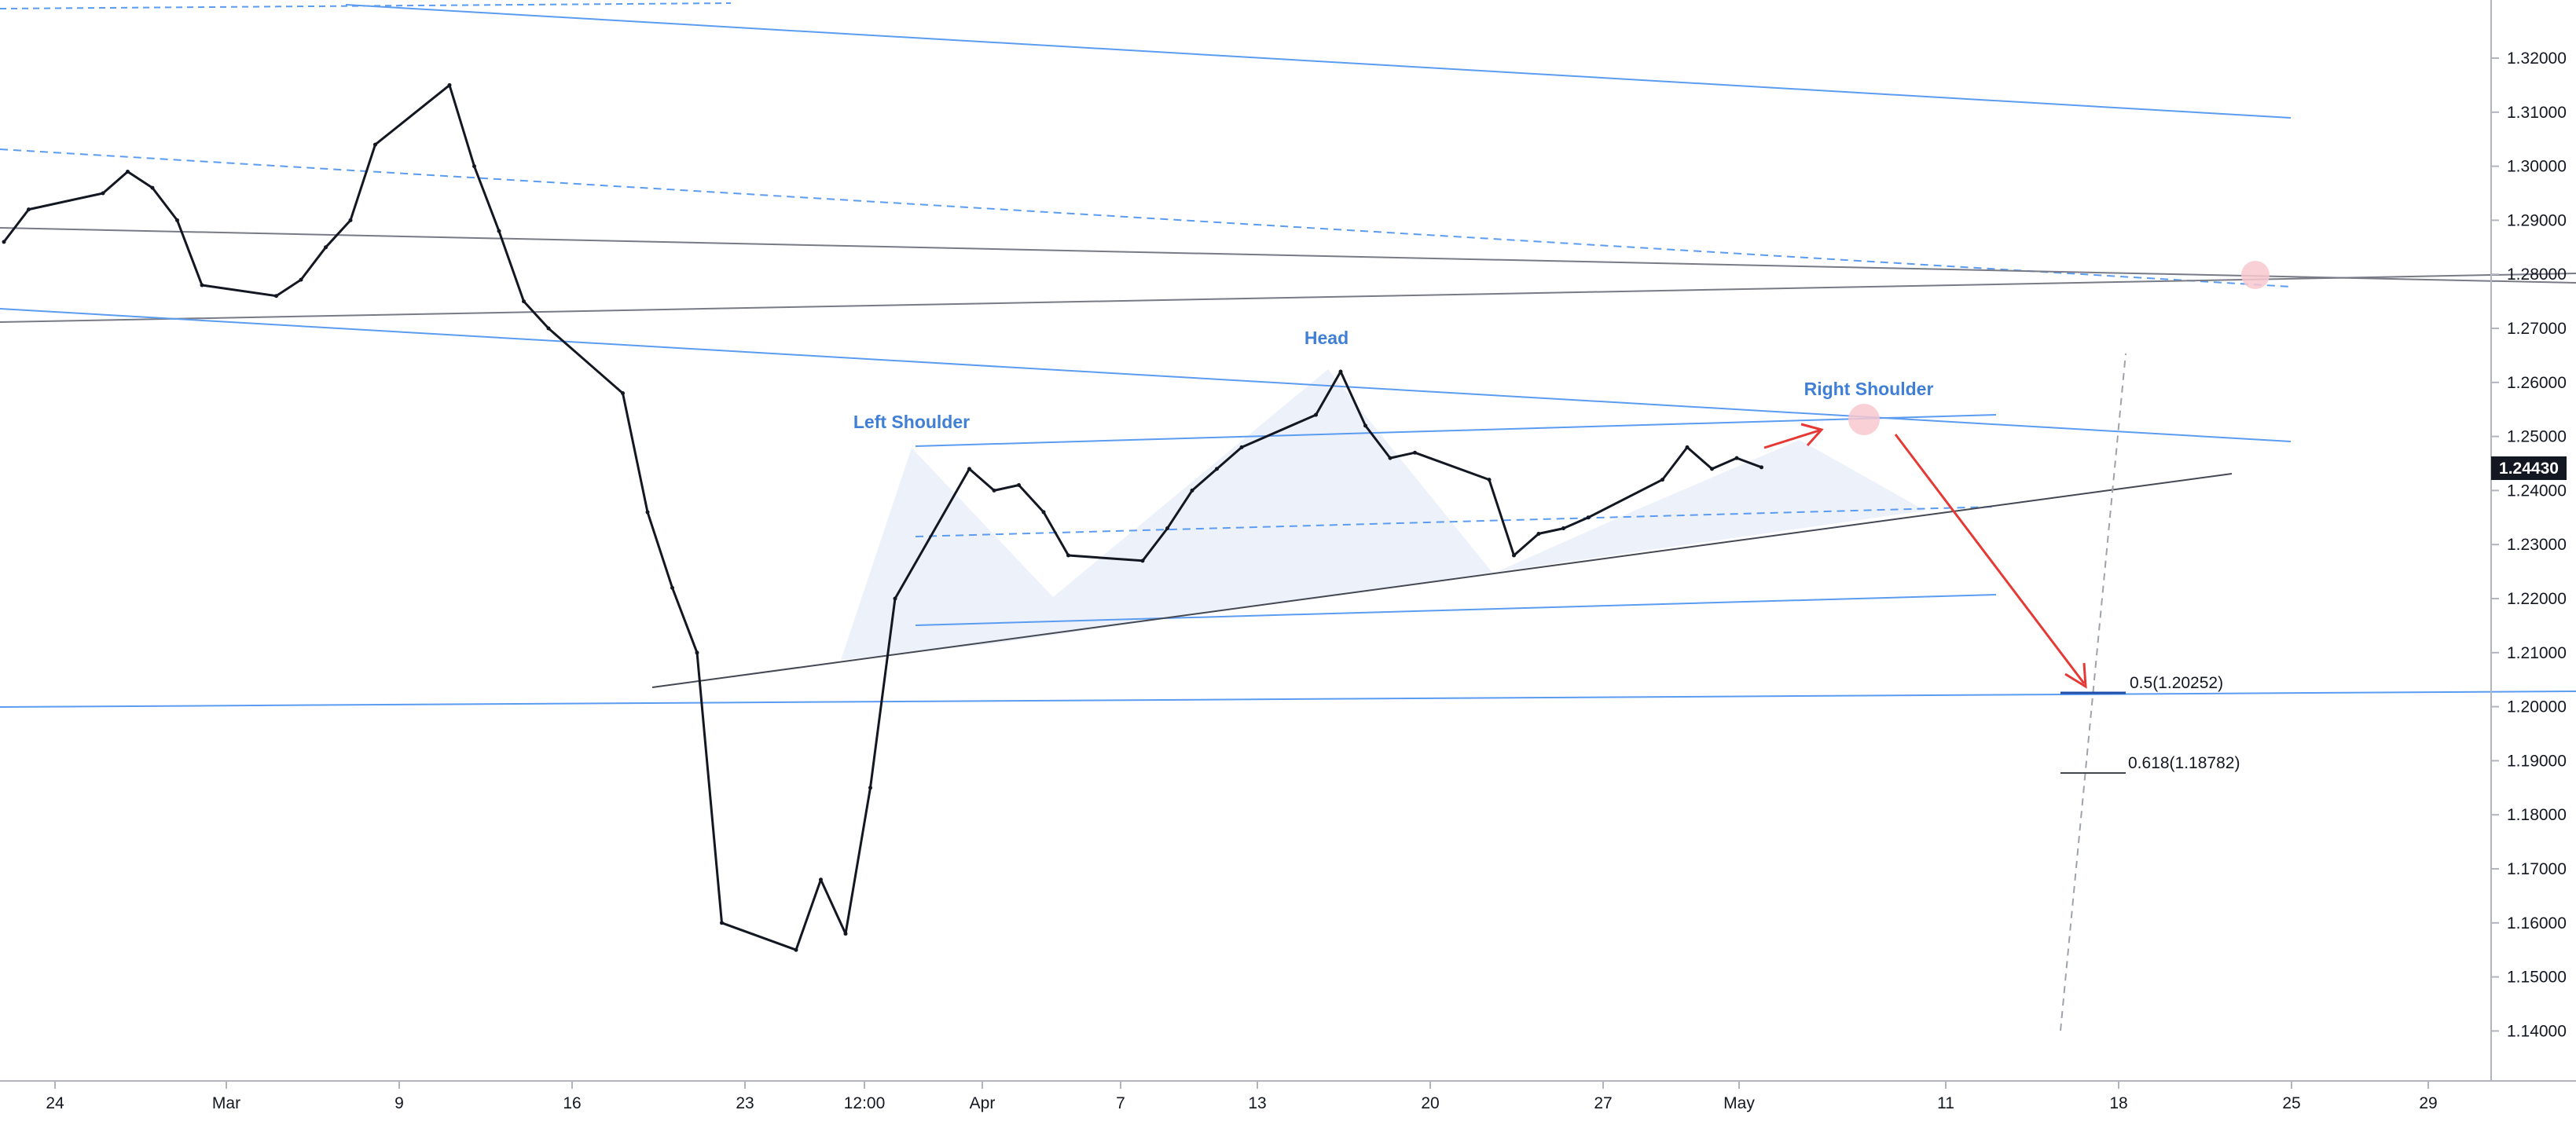  Describe the element at coordinates (55, 1103) in the screenshot. I see `x-tick-label: 24` at that location.